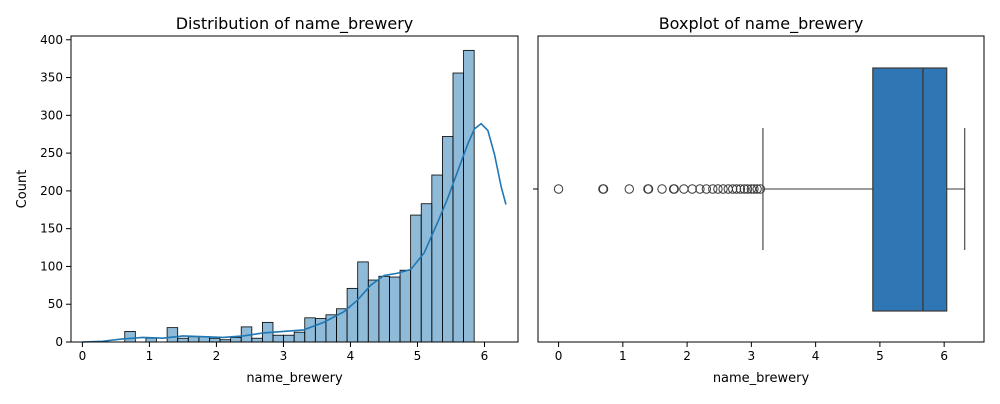  Describe the element at coordinates (51, 153) in the screenshot. I see `y-tick-label: 250` at that location.